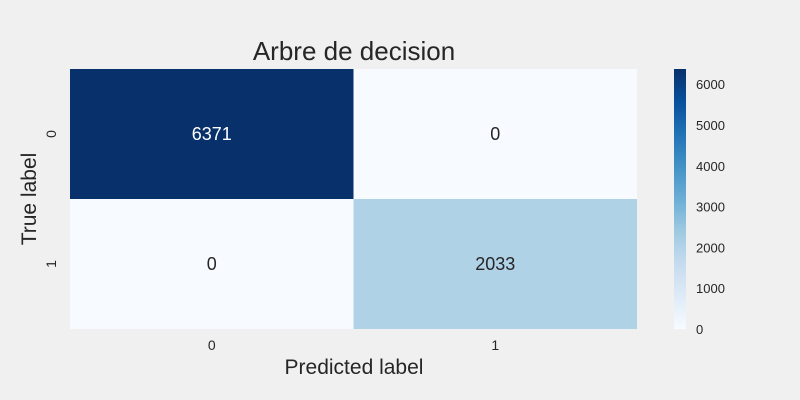 The height and width of the screenshot is (400, 800). Describe the element at coordinates (29, 199) in the screenshot. I see `y-axis-label: True label` at that location.